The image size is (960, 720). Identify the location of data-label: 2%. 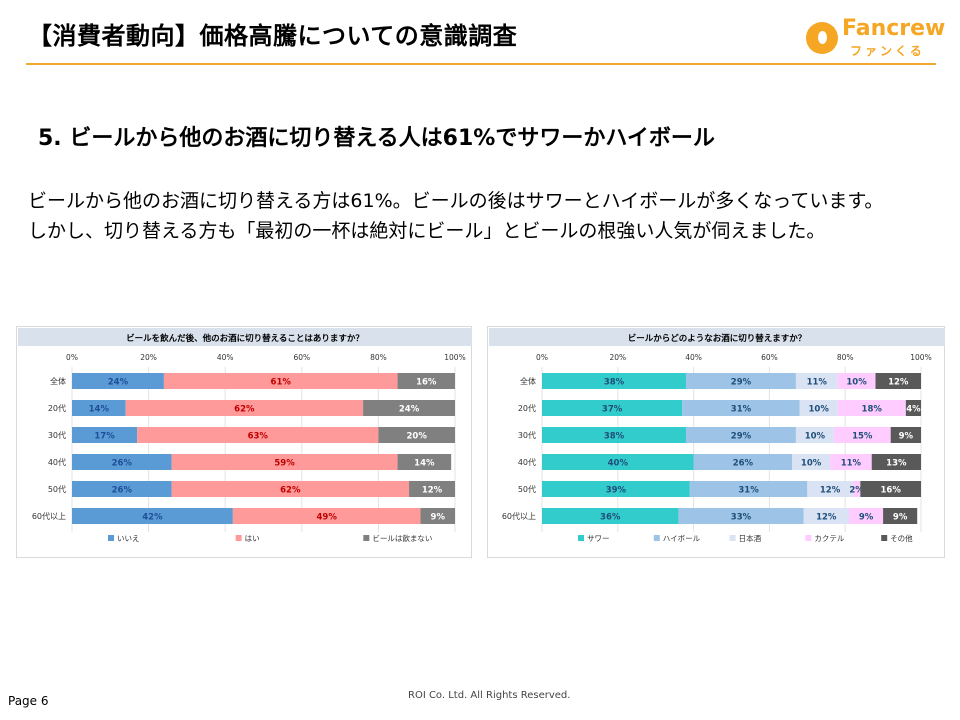
(856, 491).